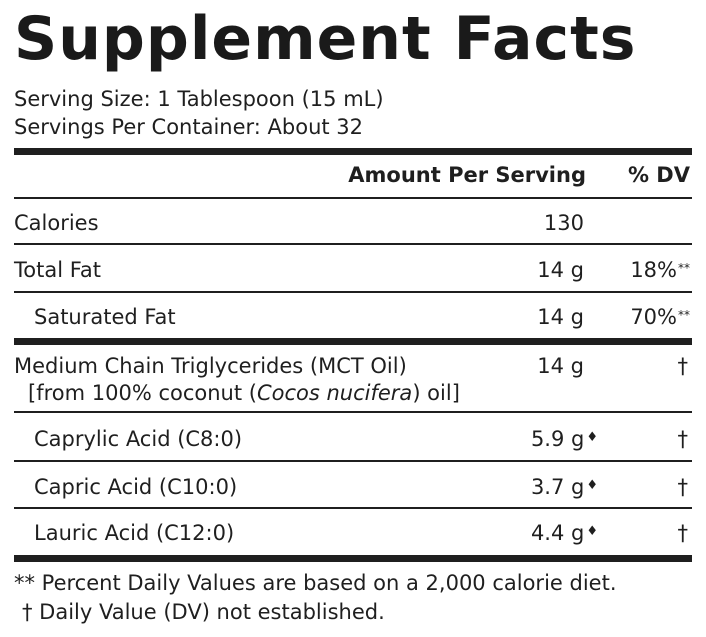 This screenshot has height=637, width=706. I want to click on nutrient-dv: 18%**, so click(660, 270).